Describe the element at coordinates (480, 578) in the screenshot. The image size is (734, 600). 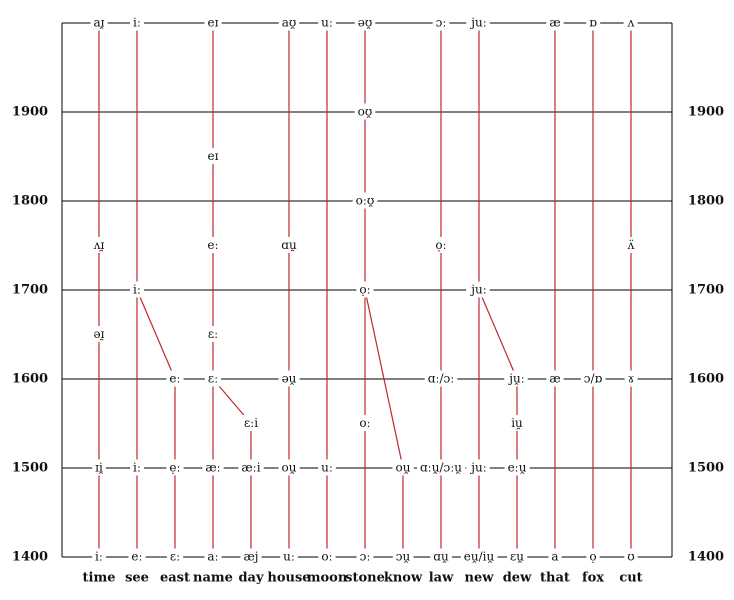
I see `word: new` at that location.